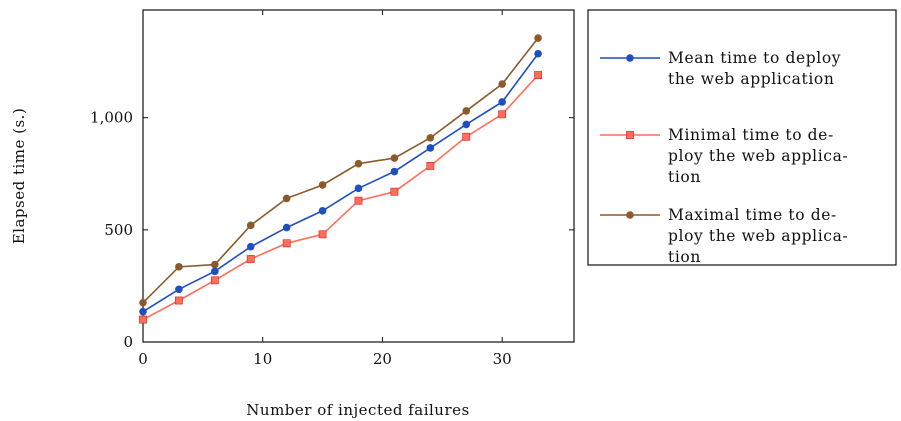 Image resolution: width=901 pixels, height=421 pixels. What do you see at coordinates (758, 156) in the screenshot?
I see `legend-label-1: ploy the web applica-` at bounding box center [758, 156].